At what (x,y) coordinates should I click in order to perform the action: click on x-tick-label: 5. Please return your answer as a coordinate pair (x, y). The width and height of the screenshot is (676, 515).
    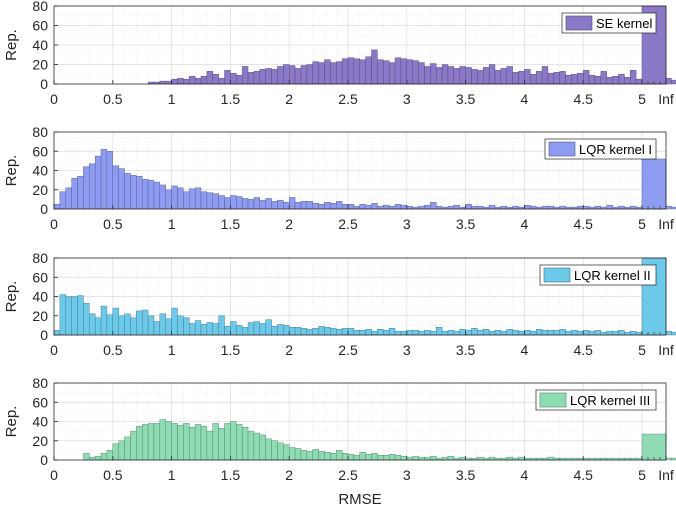
    Looking at the image, I should click on (642, 99).